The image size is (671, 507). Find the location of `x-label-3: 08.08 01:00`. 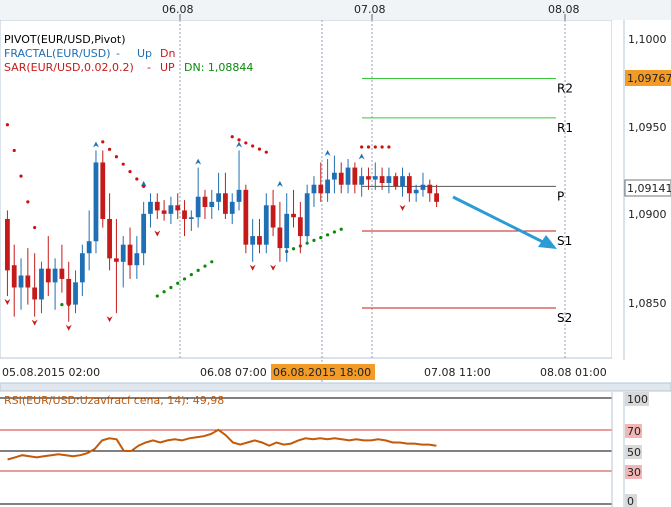

x-label-3: 08.08 01:00 is located at coordinates (573, 372).